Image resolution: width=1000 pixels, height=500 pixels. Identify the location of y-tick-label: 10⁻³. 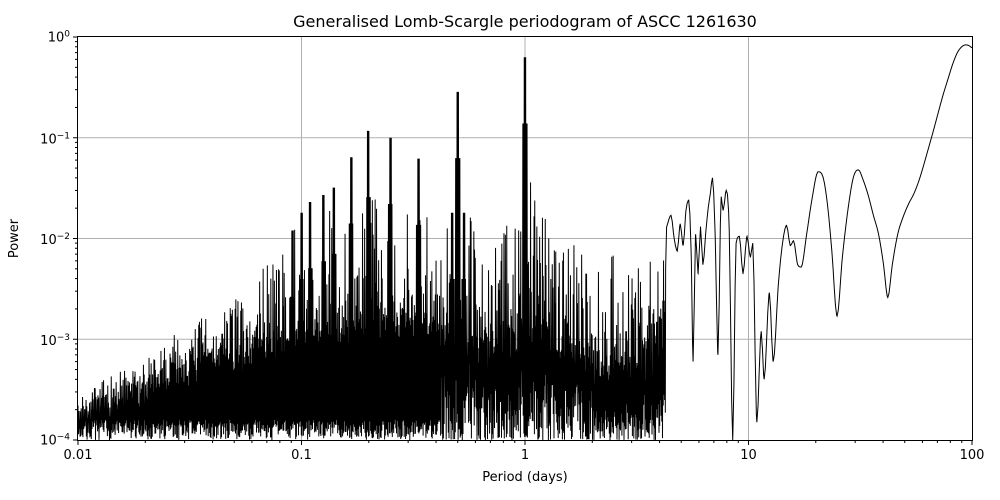
(55, 341).